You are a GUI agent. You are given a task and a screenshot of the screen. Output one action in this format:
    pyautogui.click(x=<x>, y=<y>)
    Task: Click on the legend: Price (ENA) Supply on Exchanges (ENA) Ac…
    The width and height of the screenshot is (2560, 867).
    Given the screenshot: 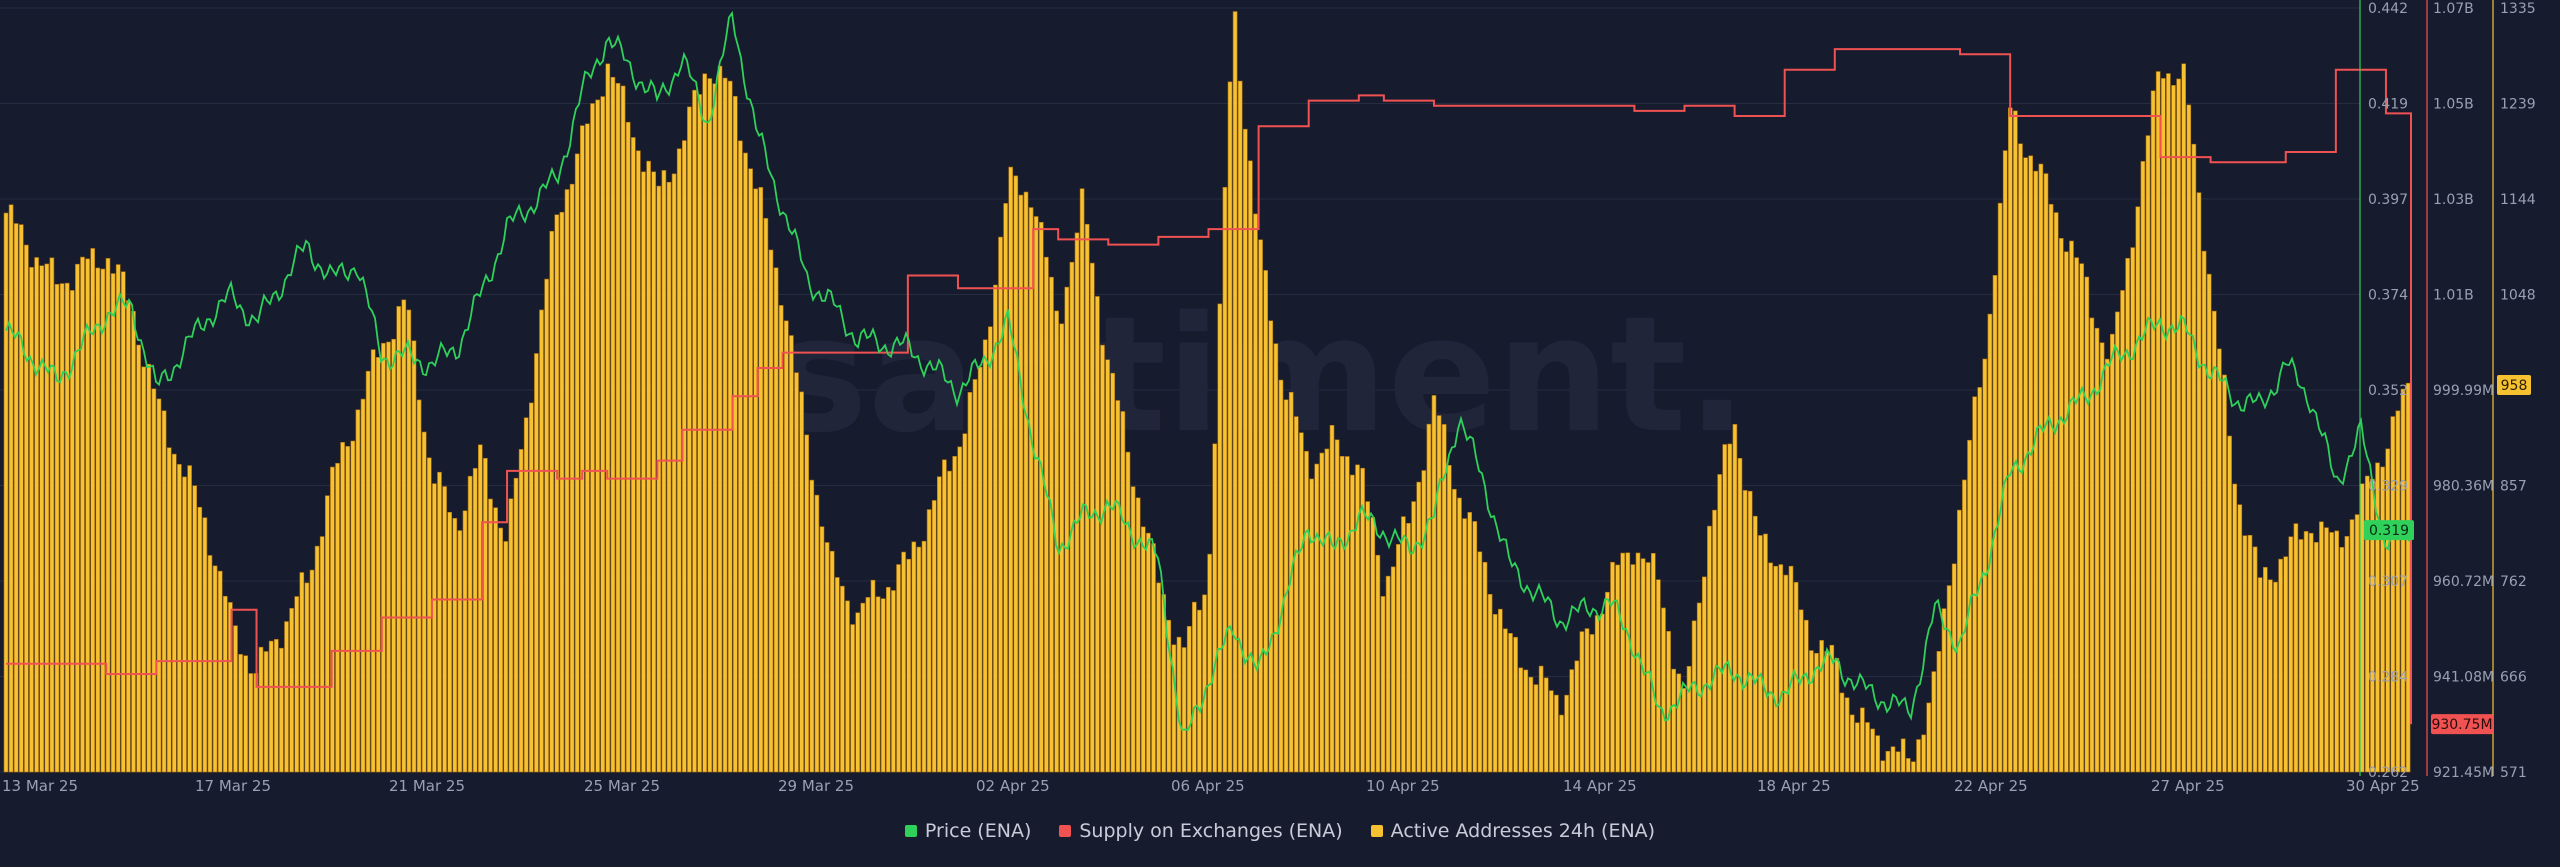 What is the action you would take?
    pyautogui.click(x=1280, y=831)
    